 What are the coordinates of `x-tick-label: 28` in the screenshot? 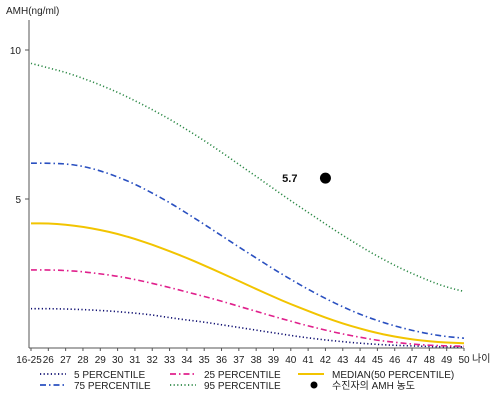 It's located at (83, 360).